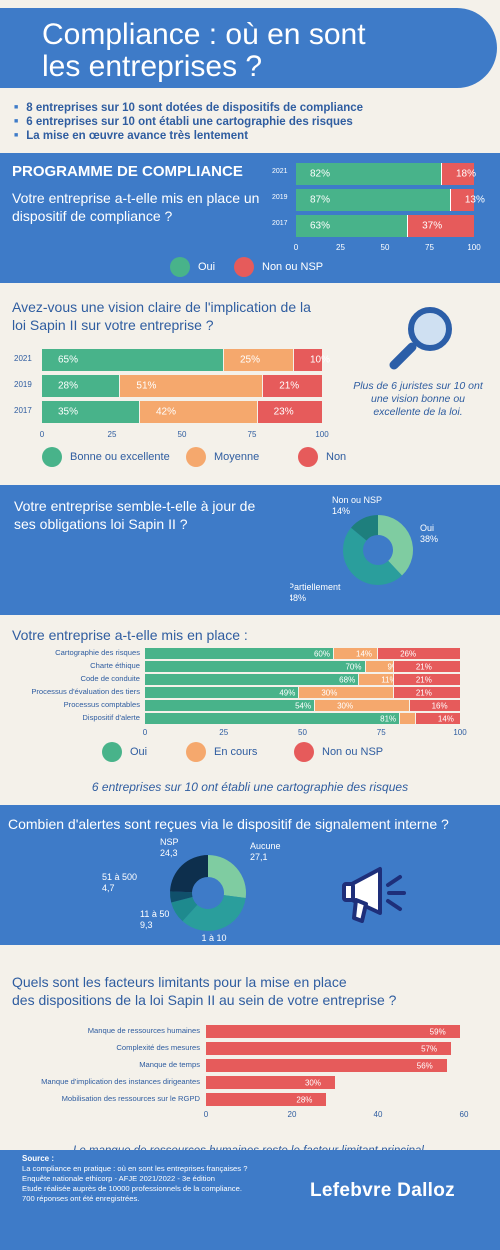 The width and height of the screenshot is (500, 1250). I want to click on data-label: 23%, so click(283, 412).